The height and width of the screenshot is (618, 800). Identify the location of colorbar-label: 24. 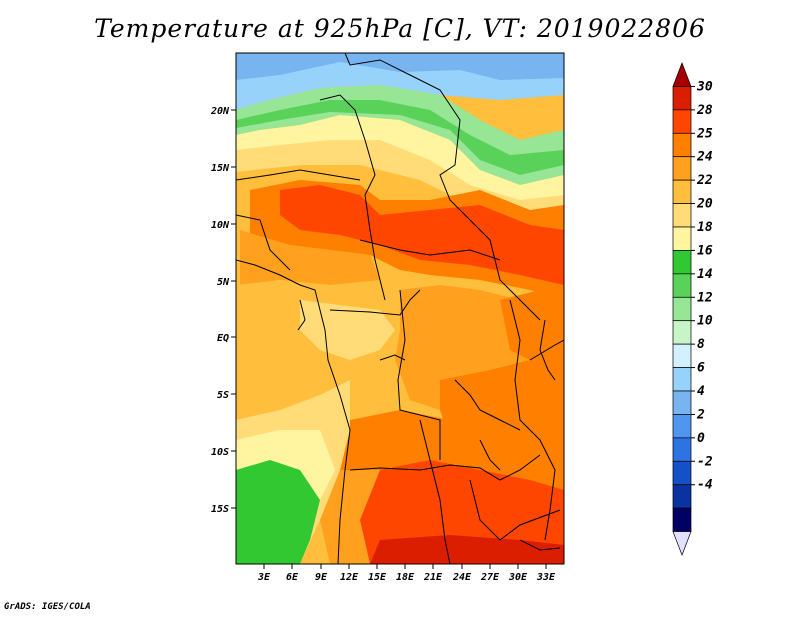
(704, 157).